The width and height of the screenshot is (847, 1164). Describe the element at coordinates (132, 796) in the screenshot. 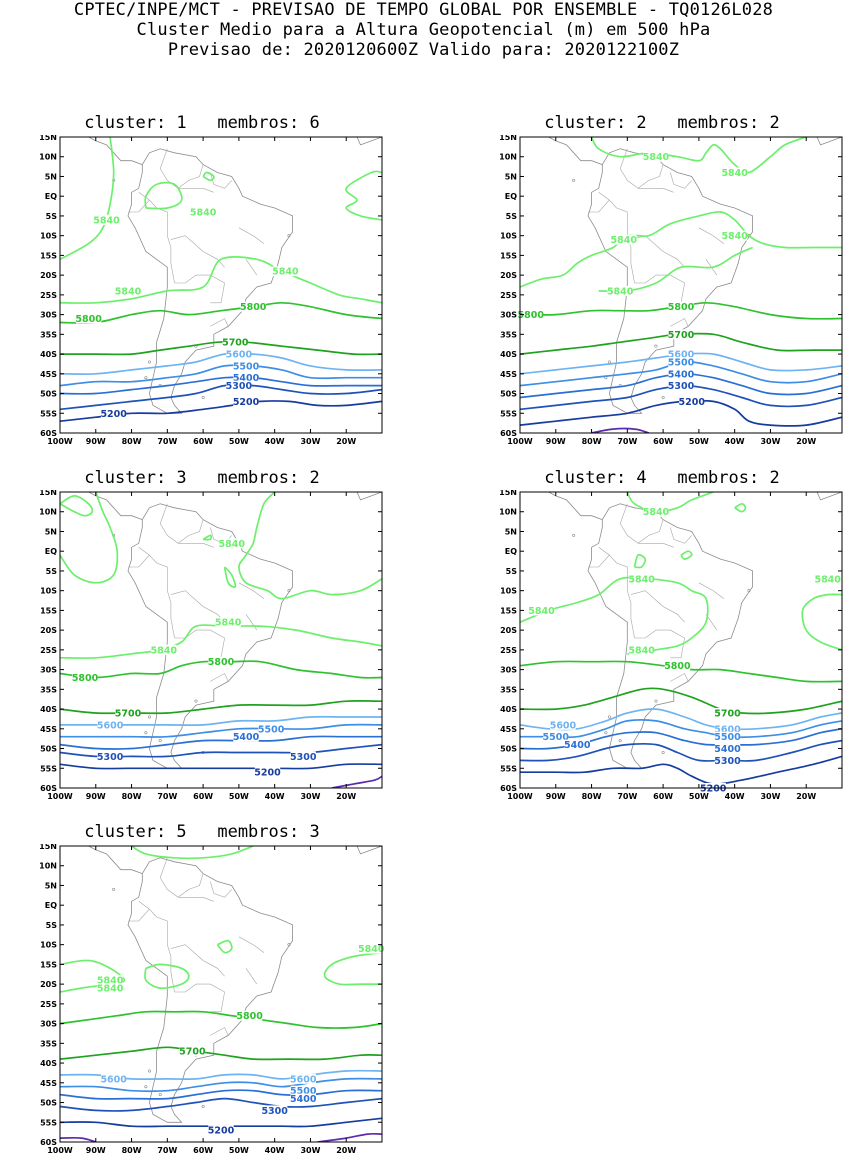

I see `lon-label: 80W` at that location.